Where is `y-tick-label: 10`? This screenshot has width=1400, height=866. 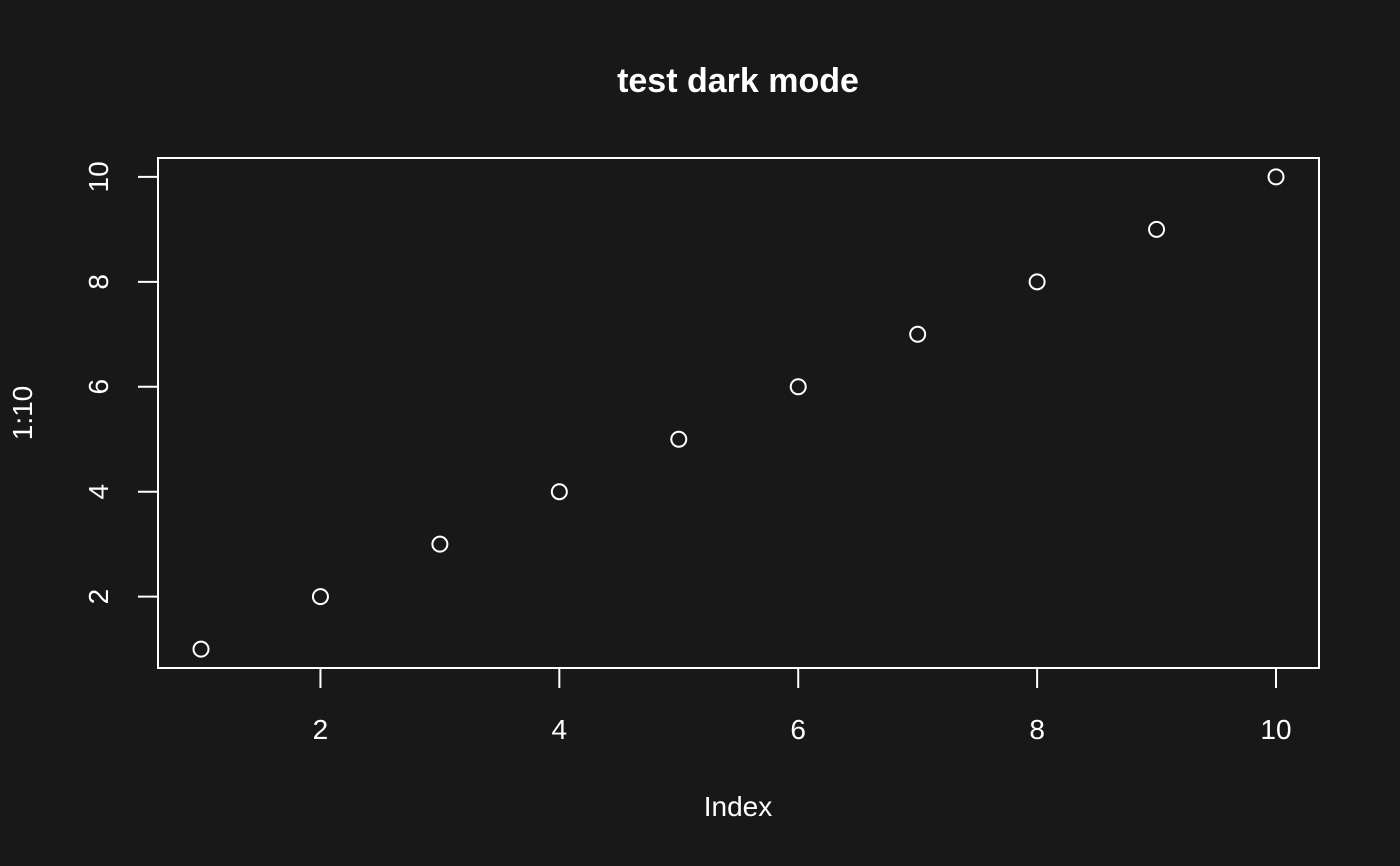
y-tick-label: 10 is located at coordinates (98, 176).